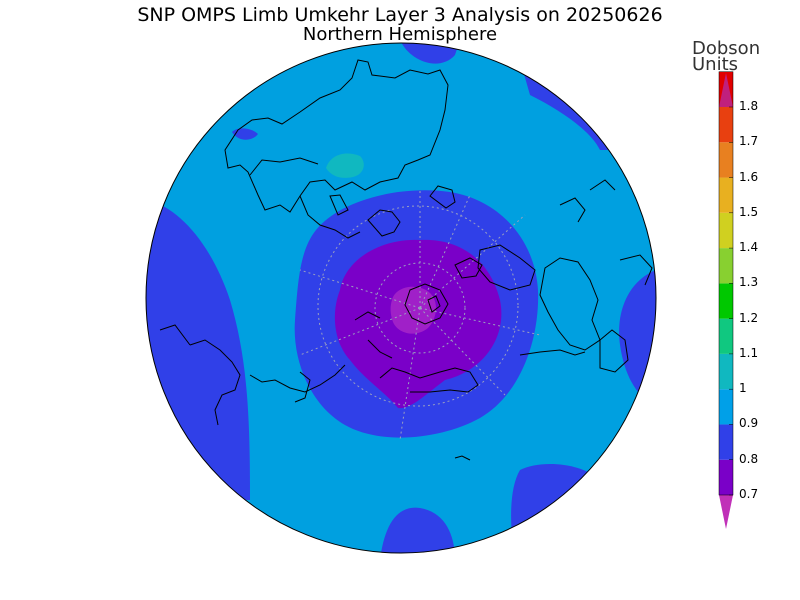 This screenshot has height=600, width=800. I want to click on colorbar-tick-label: 0.7, so click(749, 494).